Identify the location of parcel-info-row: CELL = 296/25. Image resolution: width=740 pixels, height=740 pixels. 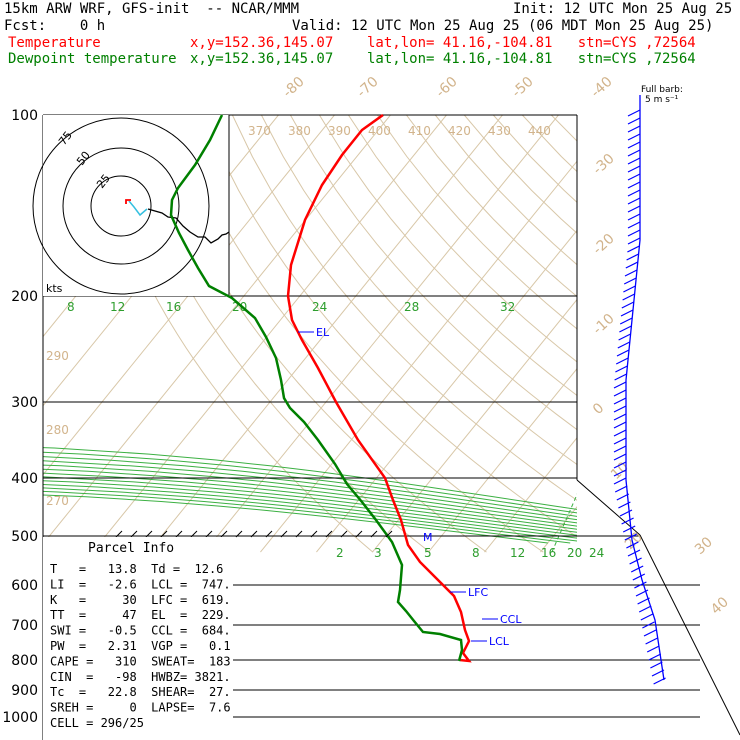
(97, 723).